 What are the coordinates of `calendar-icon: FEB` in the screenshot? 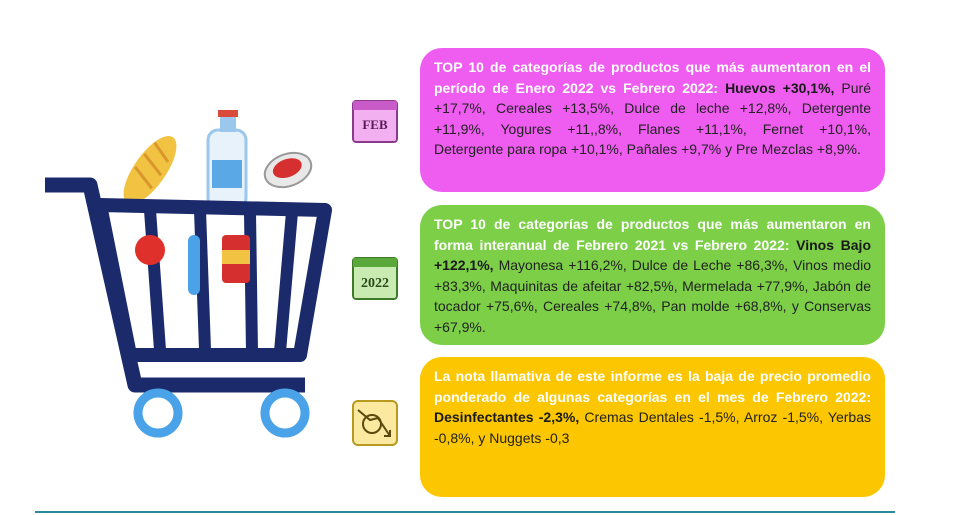 It's located at (375, 121).